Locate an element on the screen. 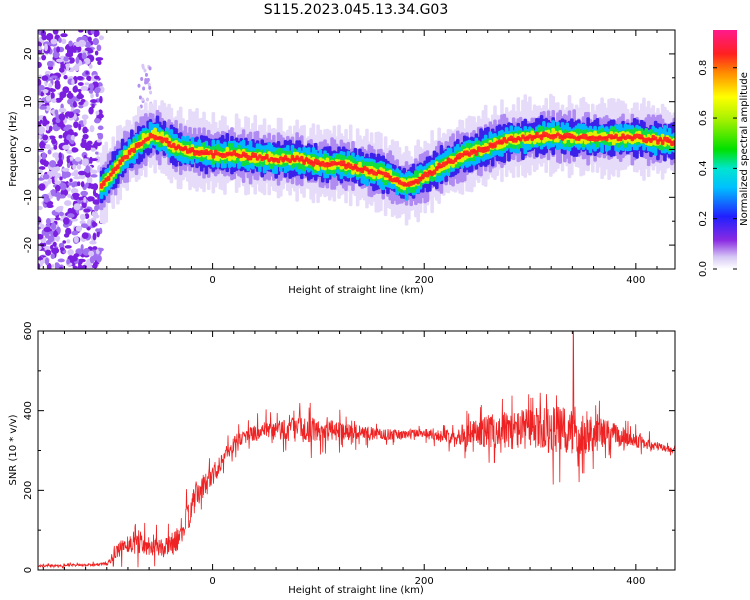  spectrogram-ytick-label: 20 is located at coordinates (28, 54).